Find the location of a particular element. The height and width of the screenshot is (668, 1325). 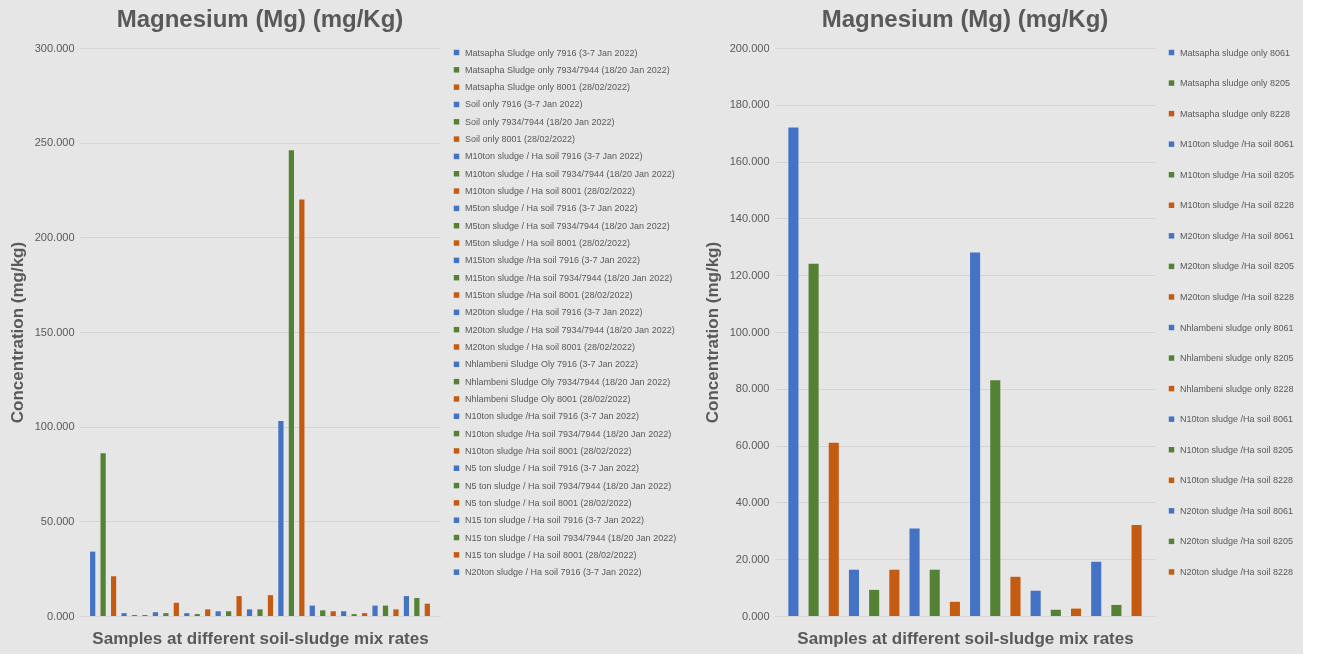

legend-label: N10ton sludge /Ha soil 8001 (28/02/2022) is located at coordinates (548, 450).